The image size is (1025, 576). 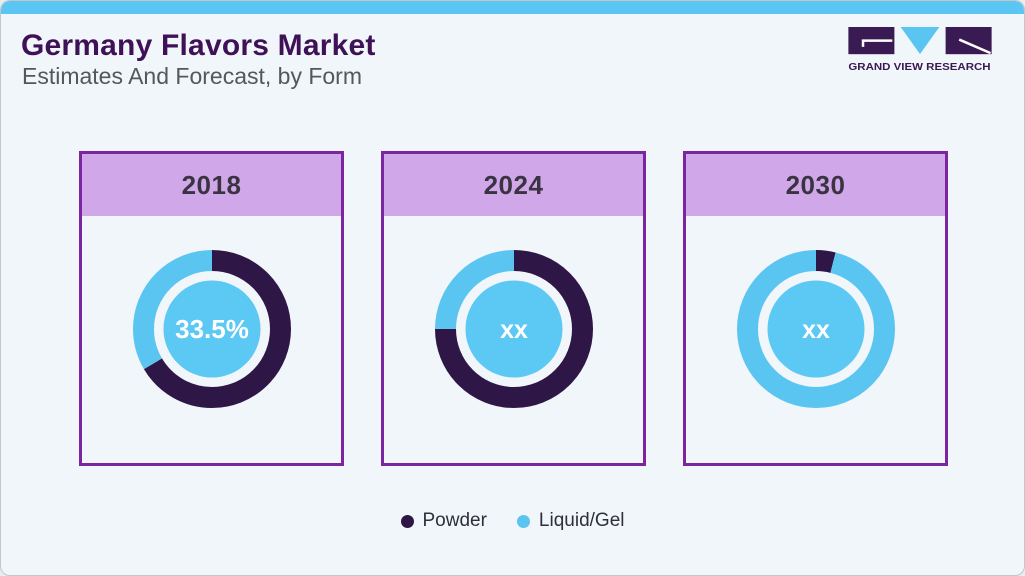 I want to click on card-body-2030: xx, so click(x=815, y=339).